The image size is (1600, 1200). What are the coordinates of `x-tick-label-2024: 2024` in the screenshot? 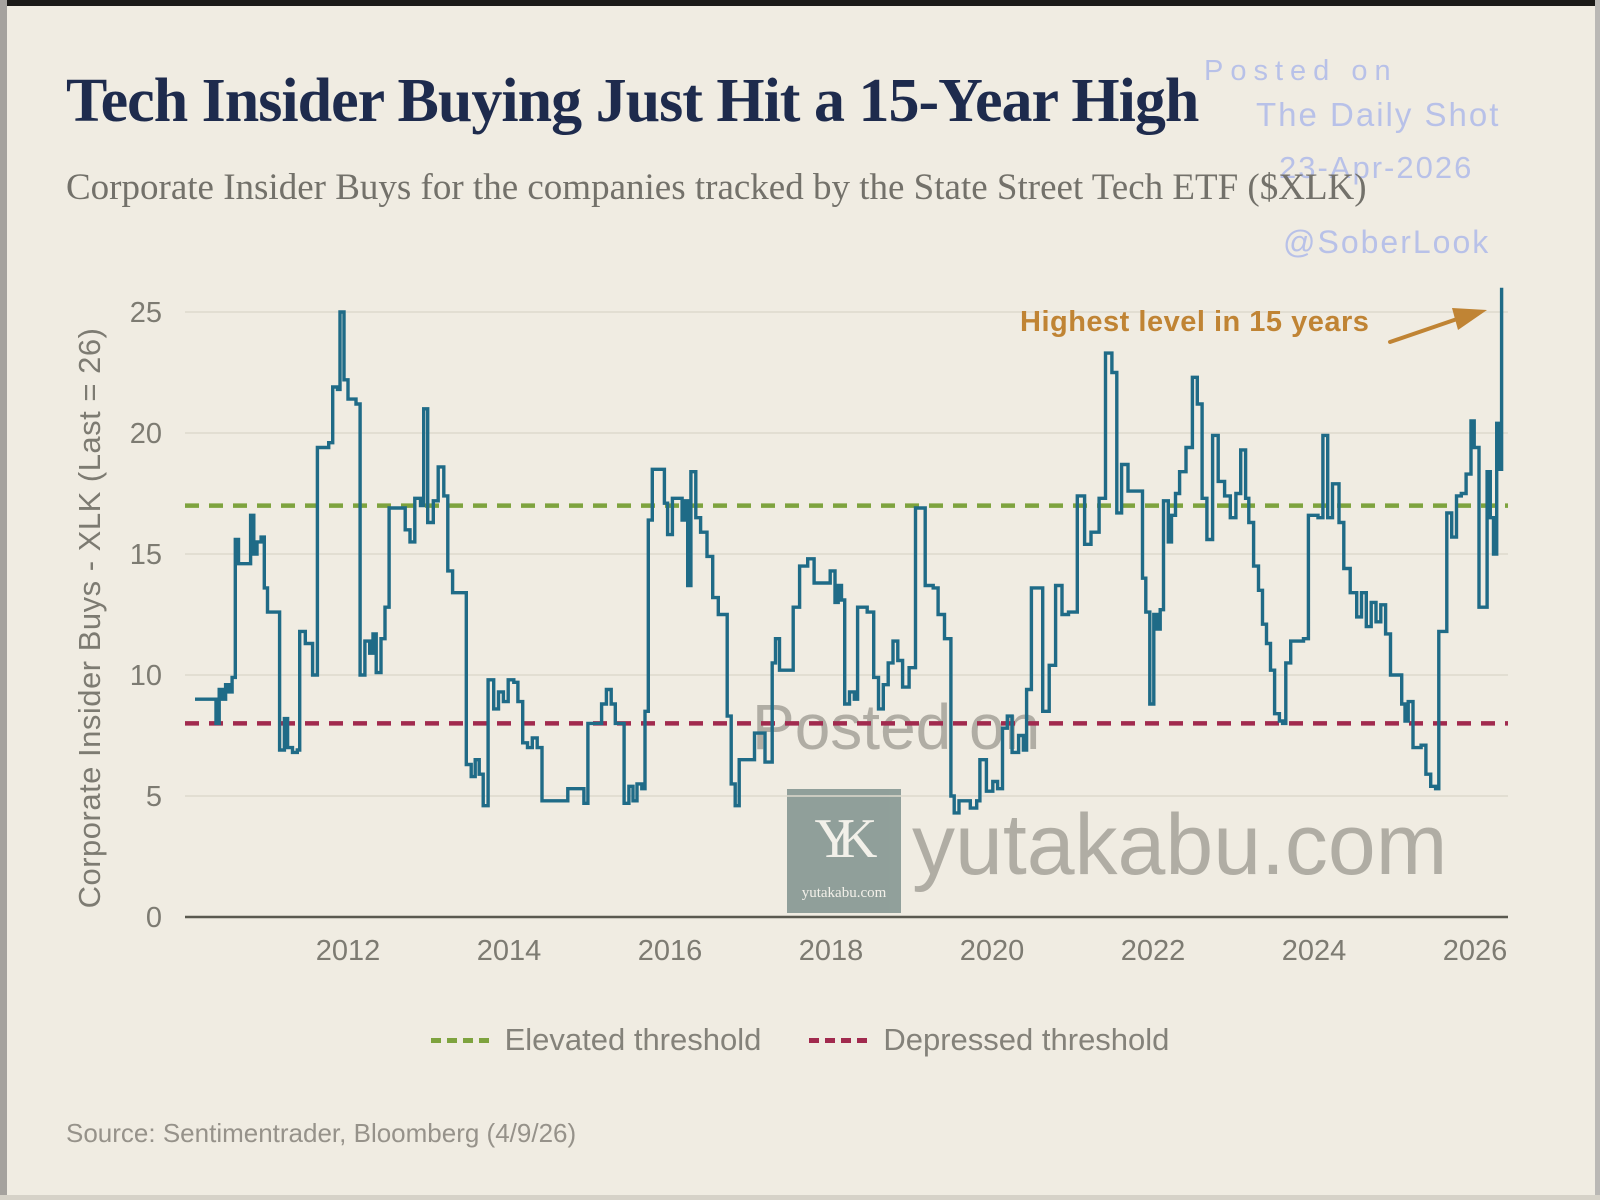 It's located at (1314, 951).